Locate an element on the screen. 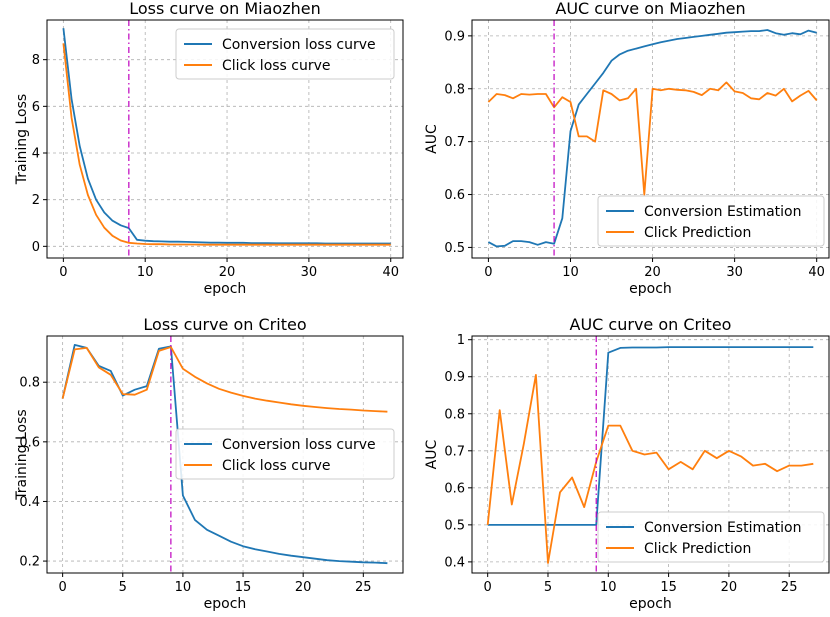  chart-title: Loss curve on Miaozhen is located at coordinates (224, 9).